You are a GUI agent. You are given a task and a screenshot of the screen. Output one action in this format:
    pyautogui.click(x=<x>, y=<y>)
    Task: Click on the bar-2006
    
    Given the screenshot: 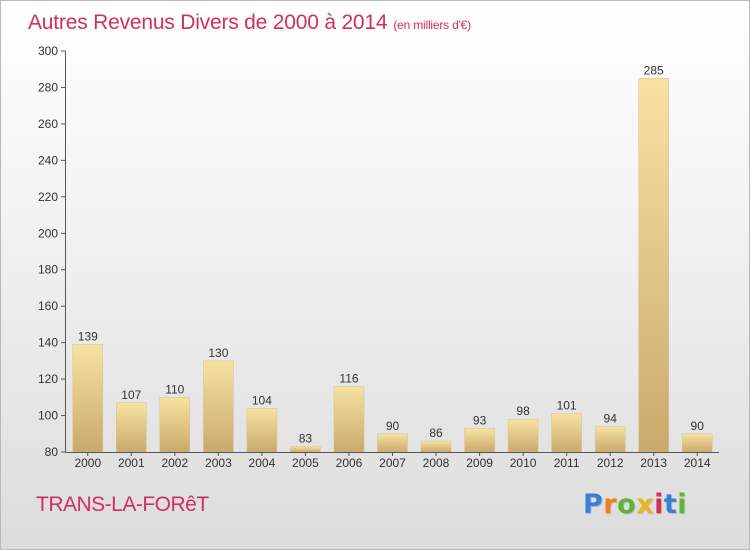 What is the action you would take?
    pyautogui.click(x=349, y=419)
    